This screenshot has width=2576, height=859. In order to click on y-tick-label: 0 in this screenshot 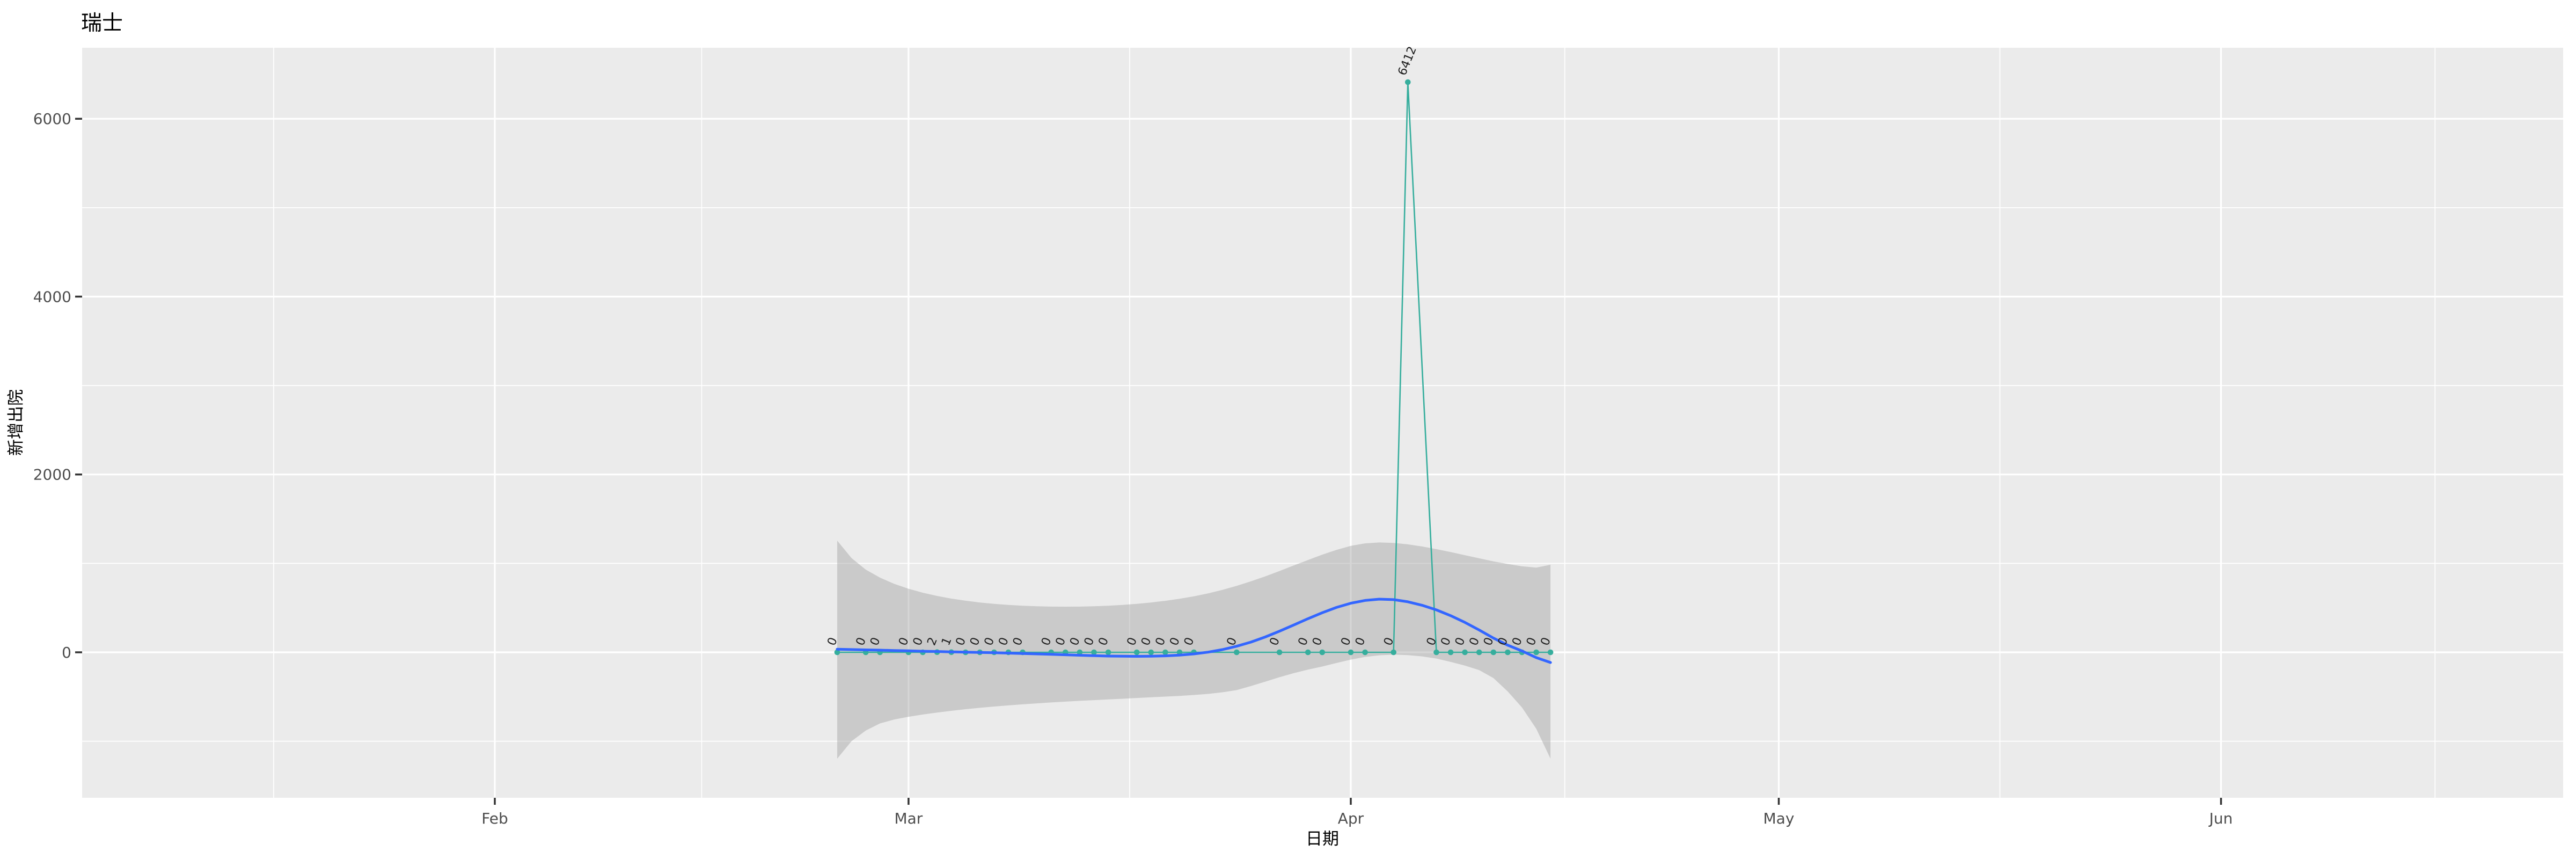, I will do `click(66, 652)`.